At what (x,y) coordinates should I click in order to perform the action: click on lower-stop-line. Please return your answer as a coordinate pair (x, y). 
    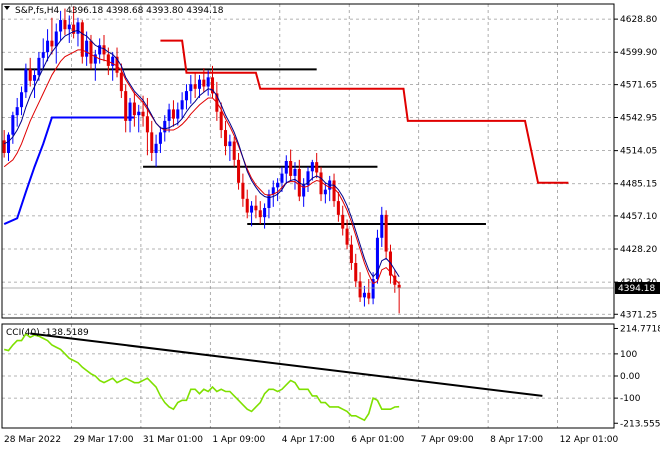
    Looking at the image, I should click on (69, 170).